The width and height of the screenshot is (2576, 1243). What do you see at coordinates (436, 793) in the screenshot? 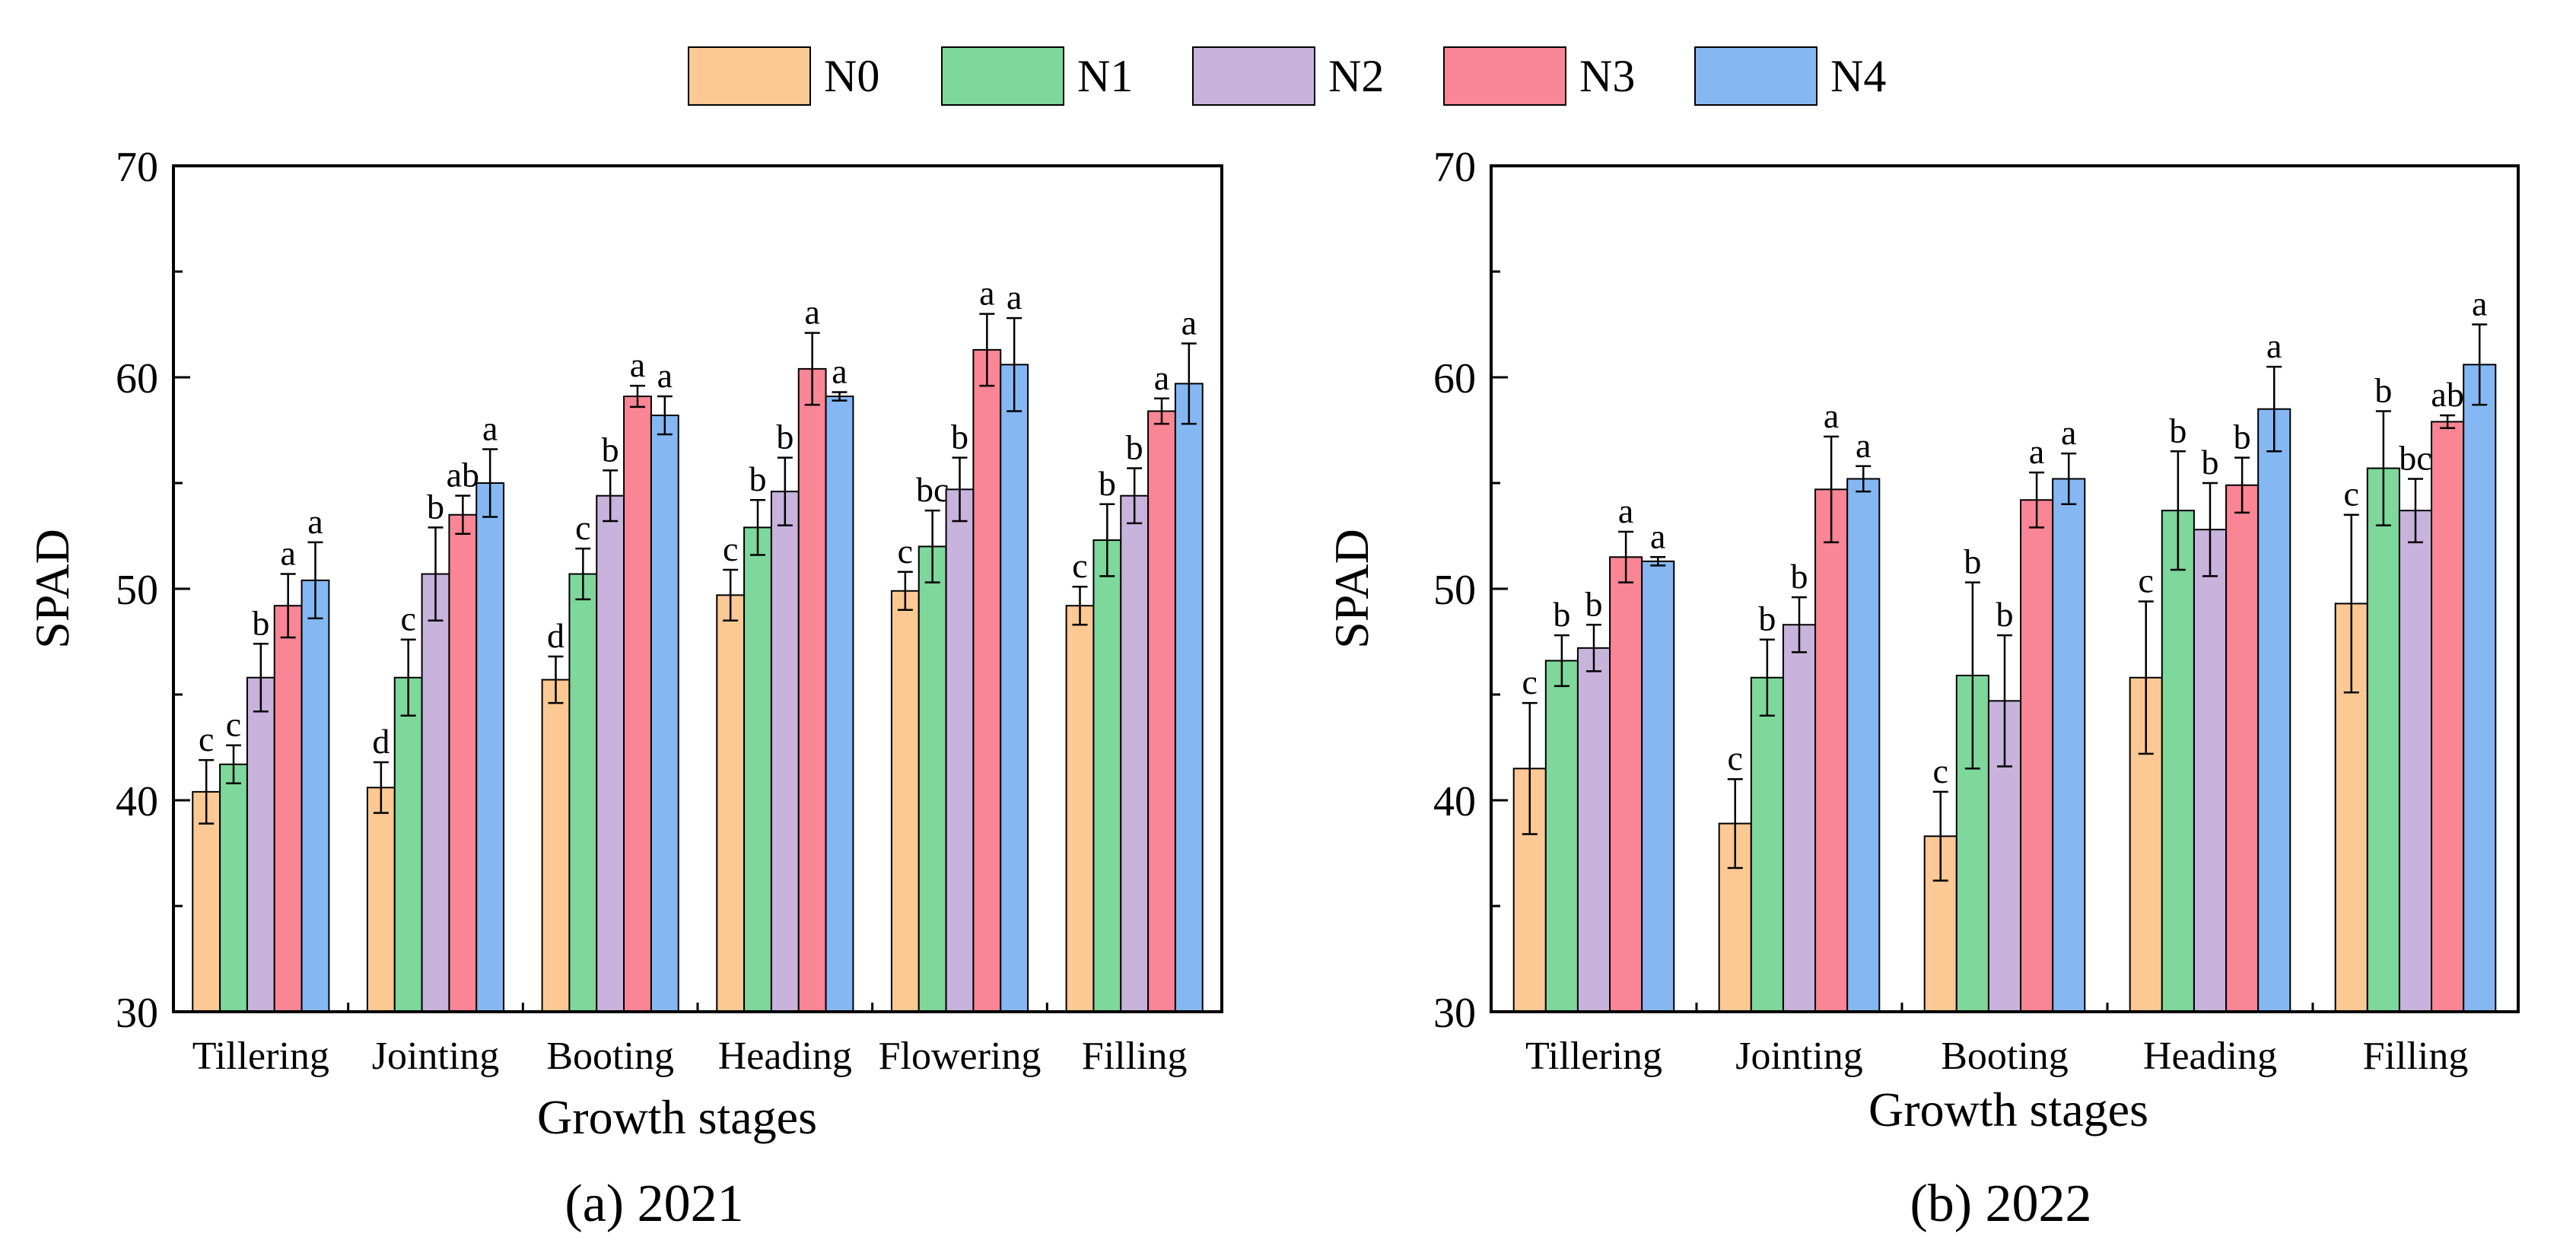
I see `bar-n2-jointing` at bounding box center [436, 793].